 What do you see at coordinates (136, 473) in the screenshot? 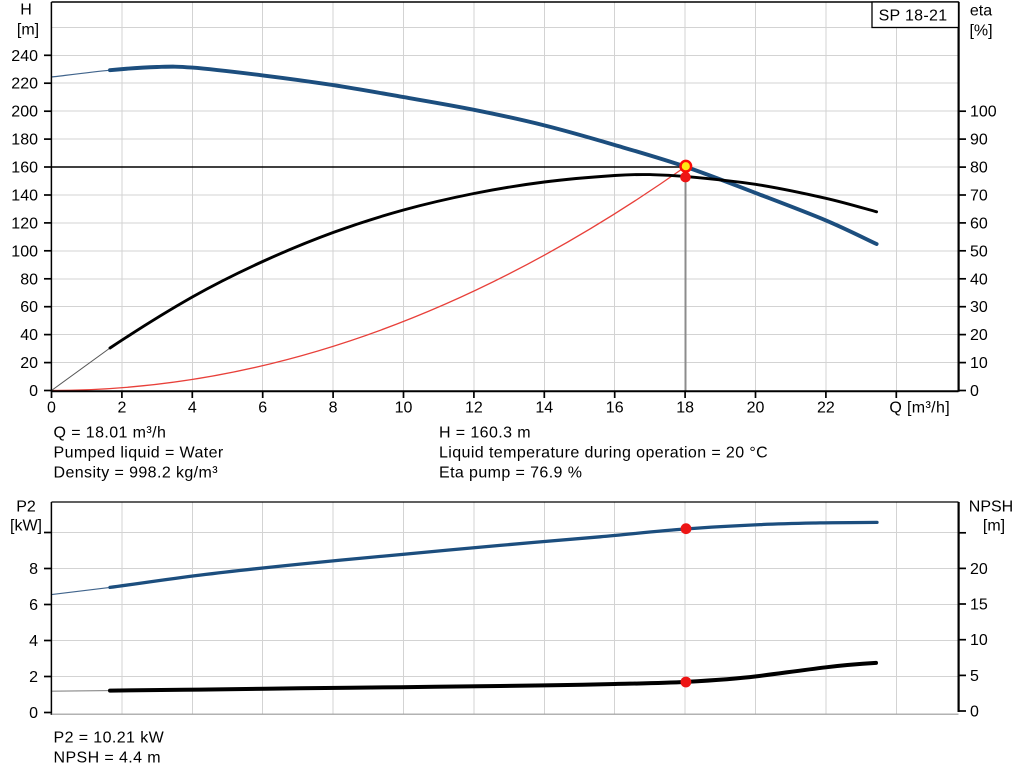
I see `svg-text: Density = 998.2 kg/m³` at bounding box center [136, 473].